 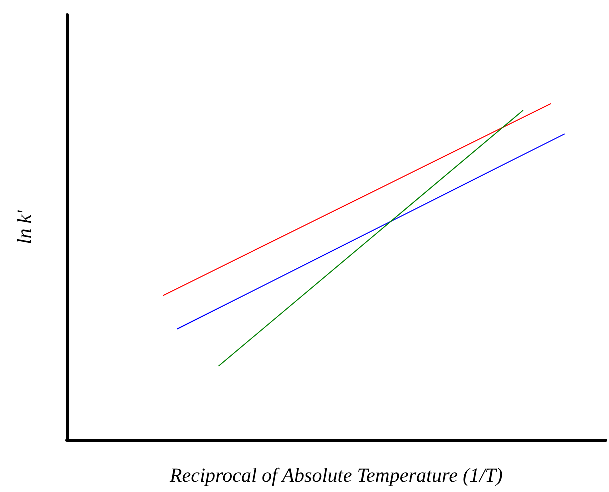 What do you see at coordinates (25, 227) in the screenshot?
I see `y-axis-title: ln k'` at bounding box center [25, 227].